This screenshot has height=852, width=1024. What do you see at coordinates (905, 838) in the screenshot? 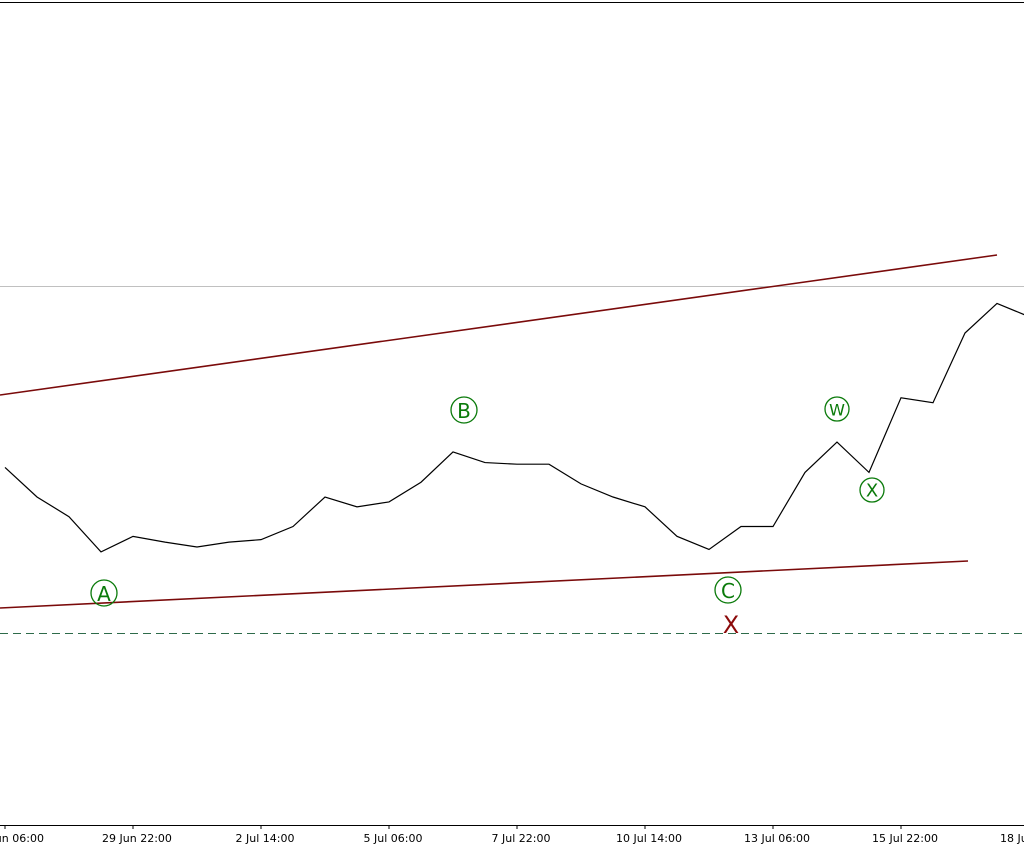
I see `x-tick-label: 15 Jul 22:00` at bounding box center [905, 838].